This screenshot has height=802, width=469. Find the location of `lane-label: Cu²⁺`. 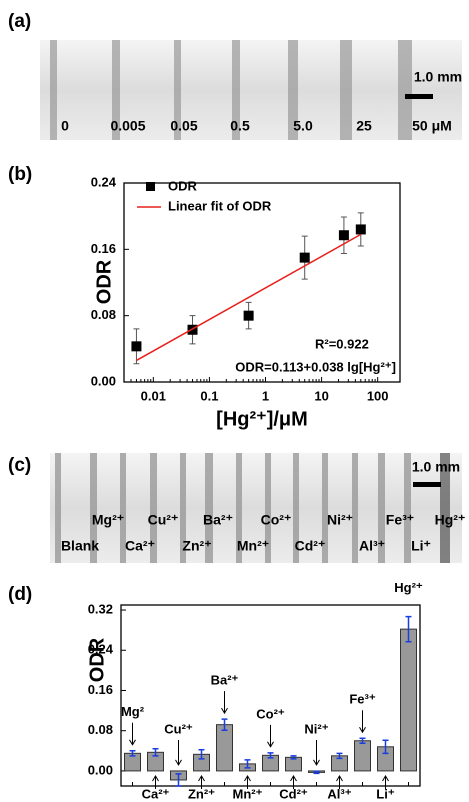

lane-label: Cu²⁺ is located at coordinates (163, 520).